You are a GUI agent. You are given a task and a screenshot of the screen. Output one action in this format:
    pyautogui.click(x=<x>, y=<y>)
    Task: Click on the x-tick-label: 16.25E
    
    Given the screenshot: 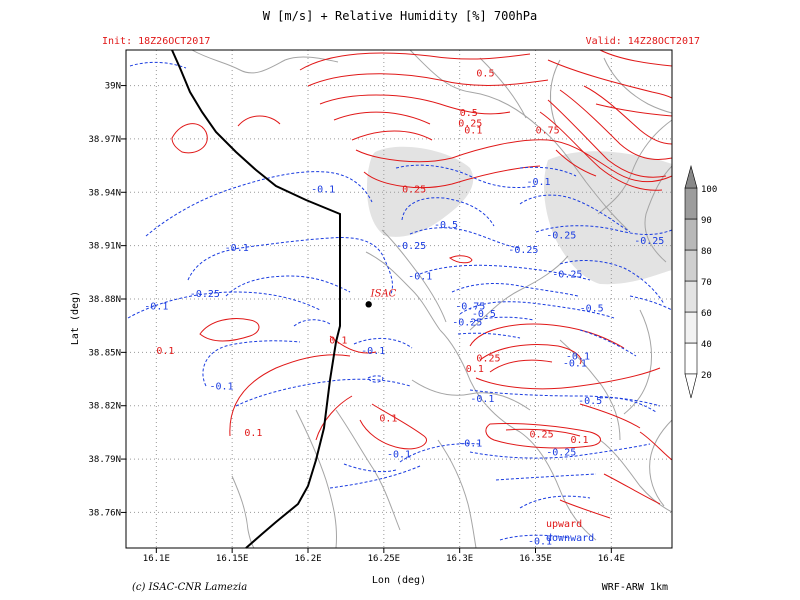 What is the action you would take?
    pyautogui.click(x=384, y=559)
    